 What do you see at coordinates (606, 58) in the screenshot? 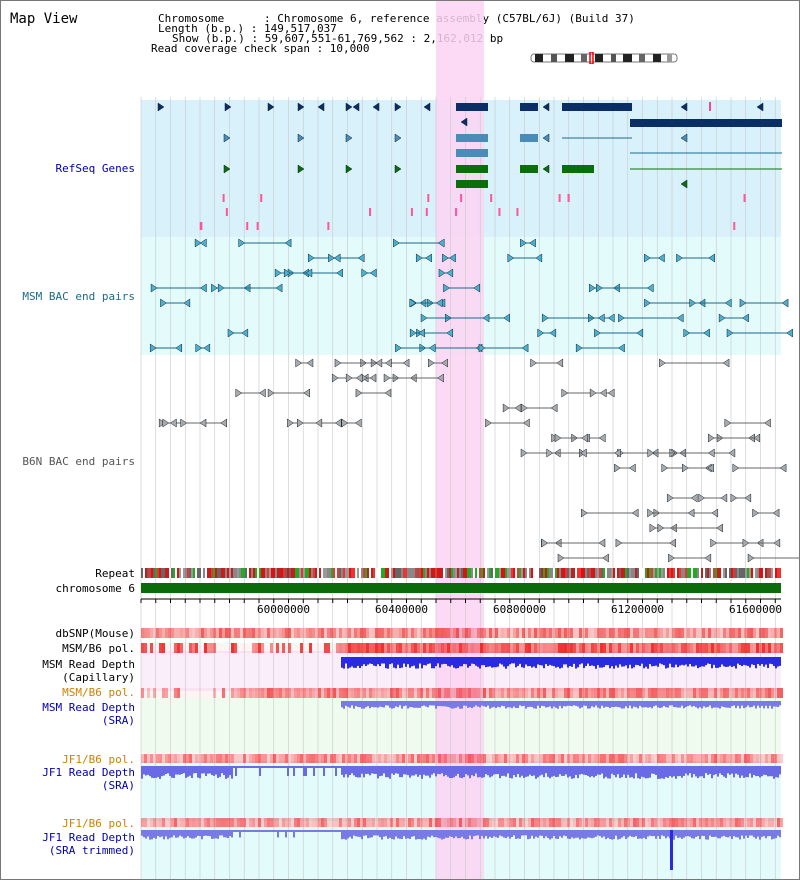
I see `chromosome-ideogram` at bounding box center [606, 58].